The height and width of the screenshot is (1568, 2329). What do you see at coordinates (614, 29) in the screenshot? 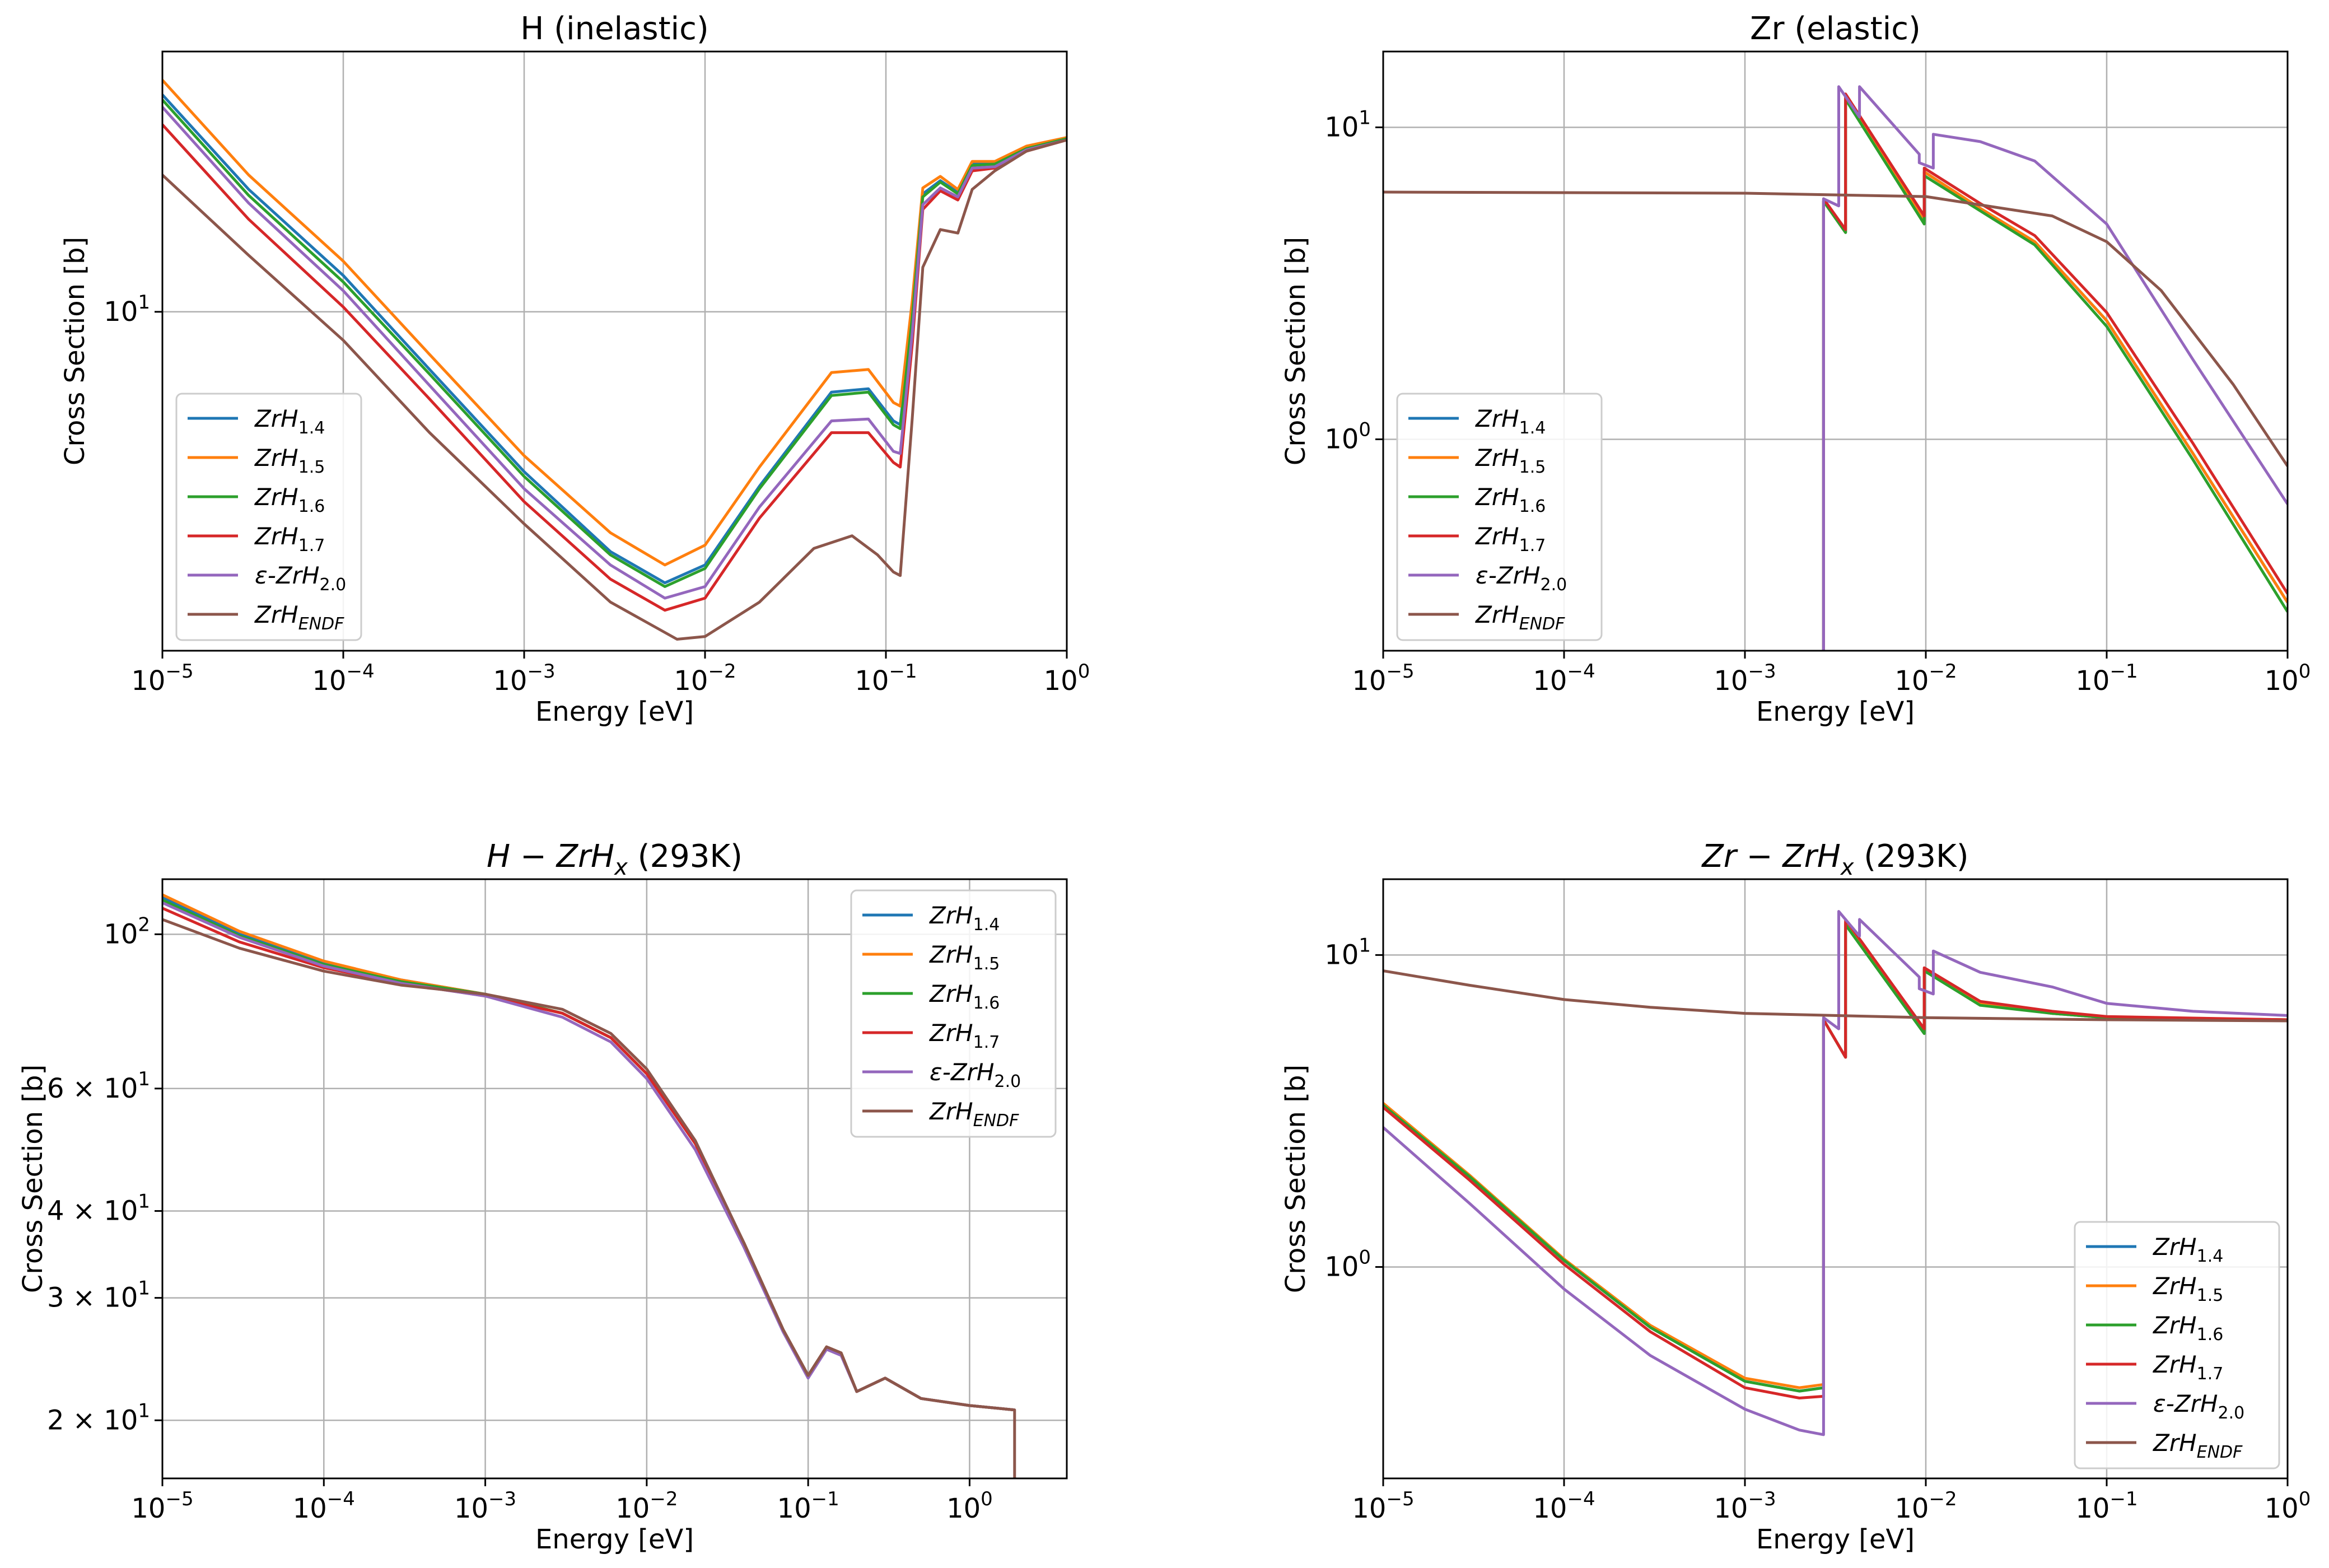
I see `chart-title: H (inelastic)` at bounding box center [614, 29].